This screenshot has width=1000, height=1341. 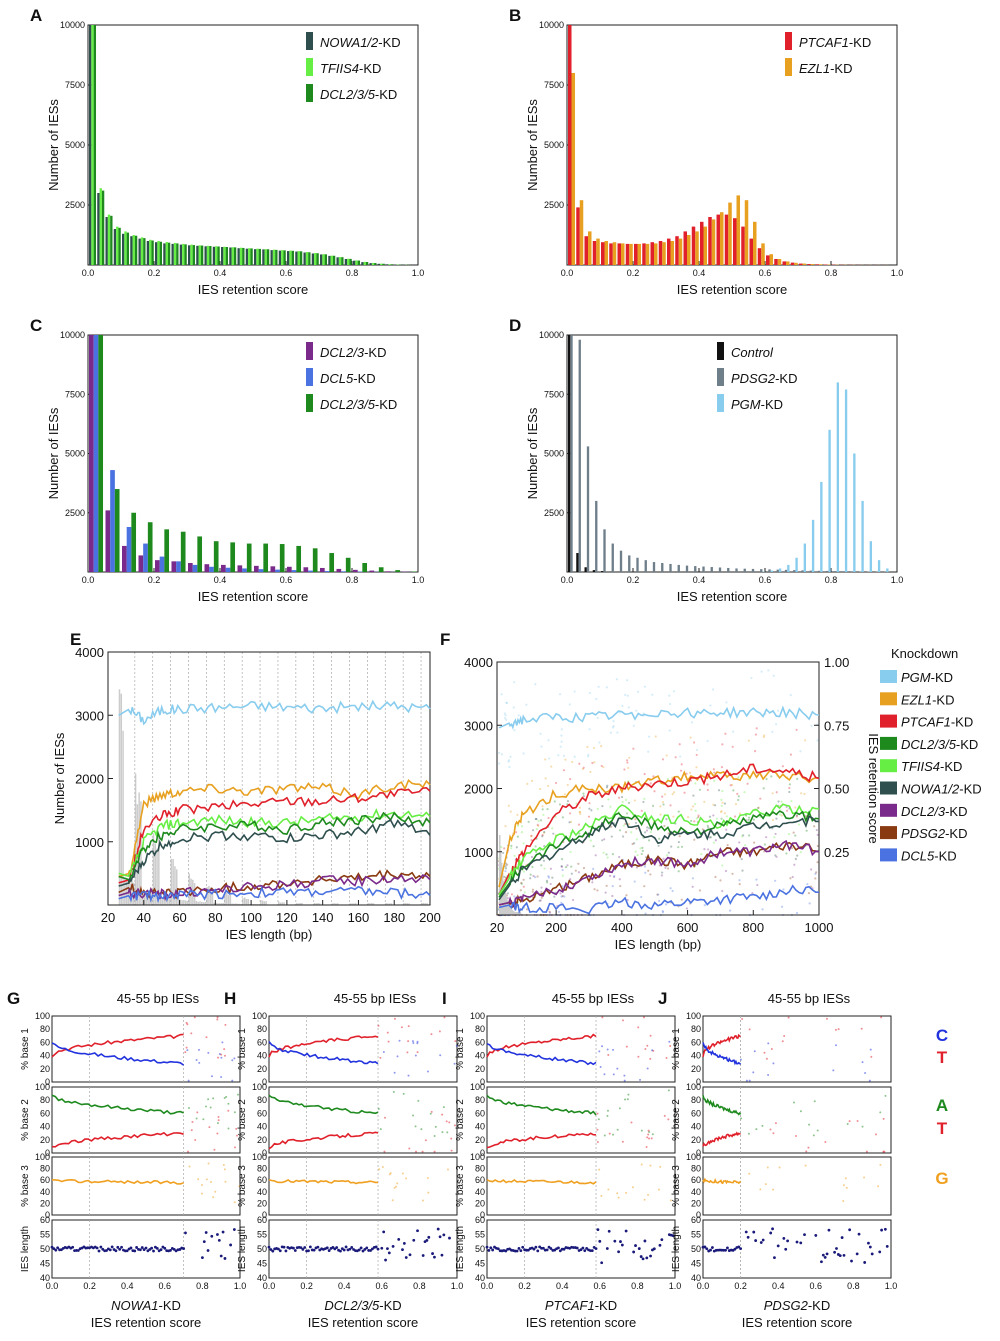 I want to click on legend-name: DCL2/3/5, so click(x=929, y=744).